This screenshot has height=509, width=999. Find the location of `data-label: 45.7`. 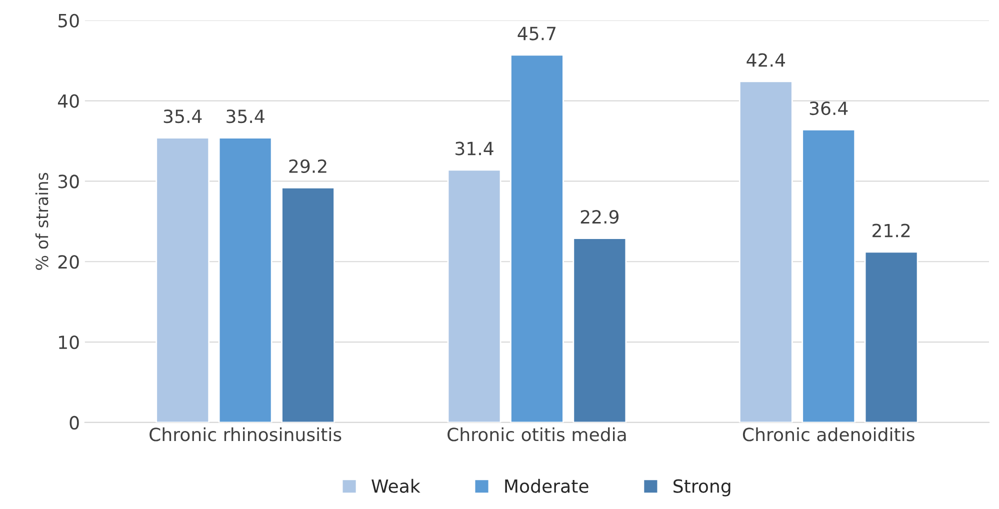

data-label: 45.7 is located at coordinates (537, 33).